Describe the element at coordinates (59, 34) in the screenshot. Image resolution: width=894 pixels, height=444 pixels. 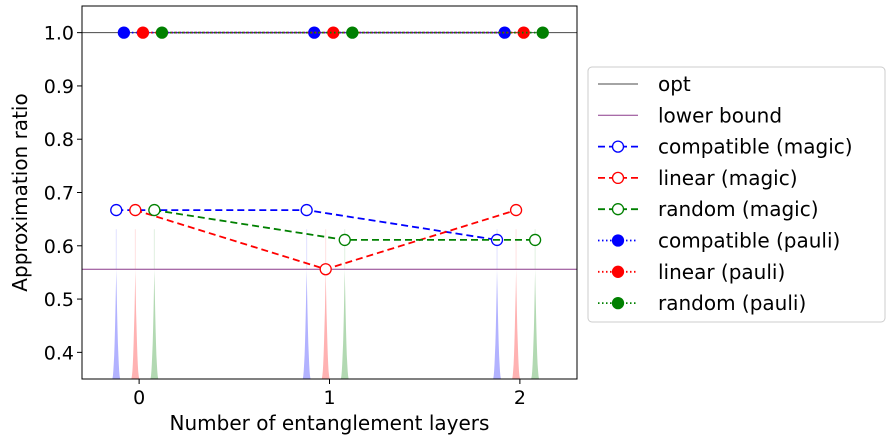
I see `y-tick-label-6: 1.0` at that location.